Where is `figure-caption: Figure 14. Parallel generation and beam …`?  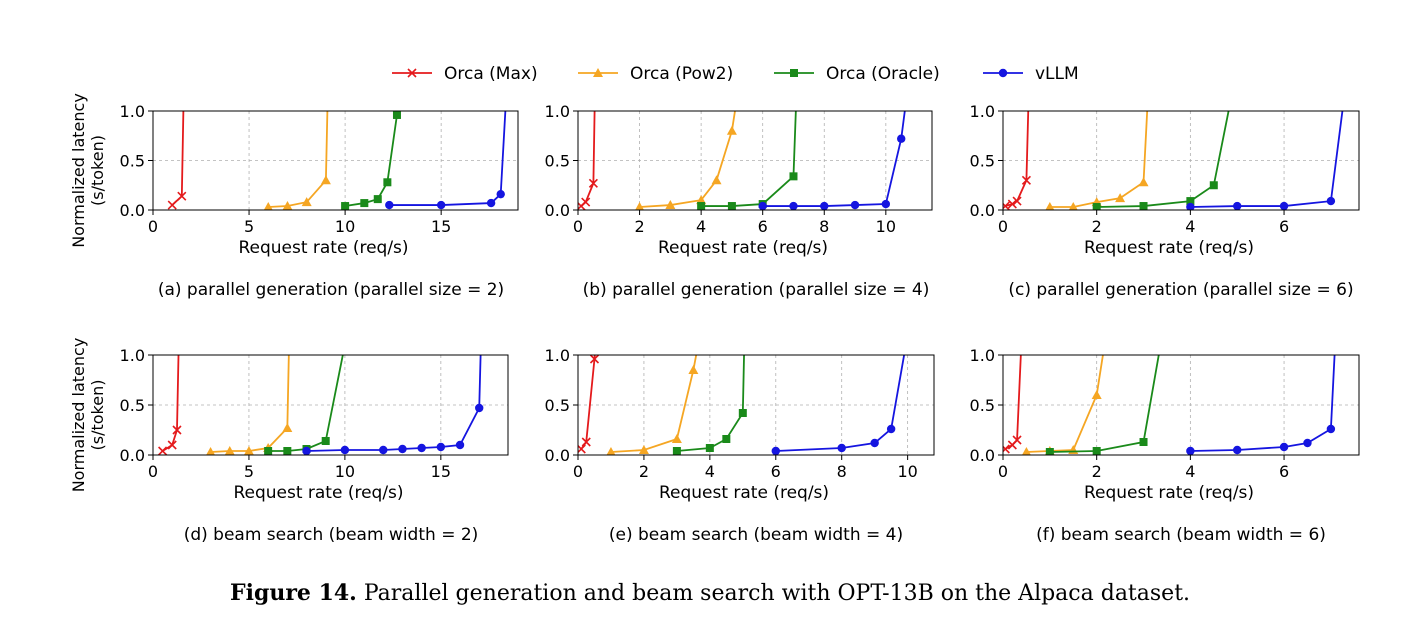
figure-caption: Figure 14. Parallel generation and beam … is located at coordinates (710, 593).